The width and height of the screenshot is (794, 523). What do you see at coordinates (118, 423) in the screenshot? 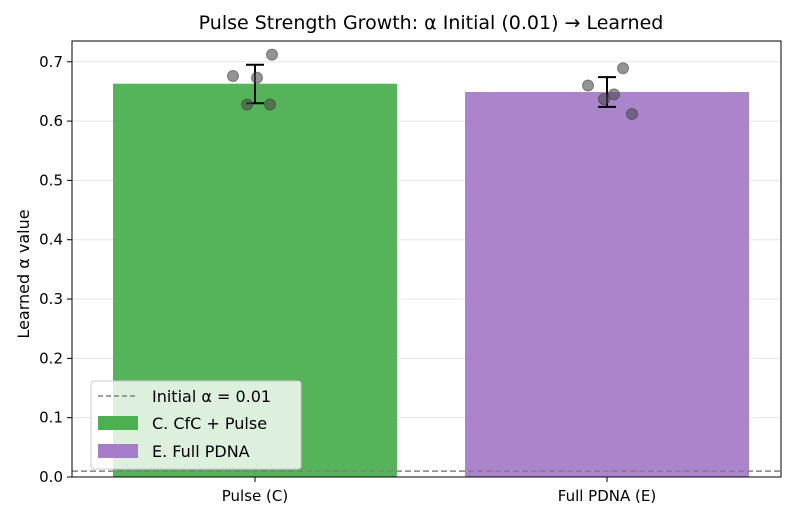
I see `legend-swatch-pulse` at bounding box center [118, 423].